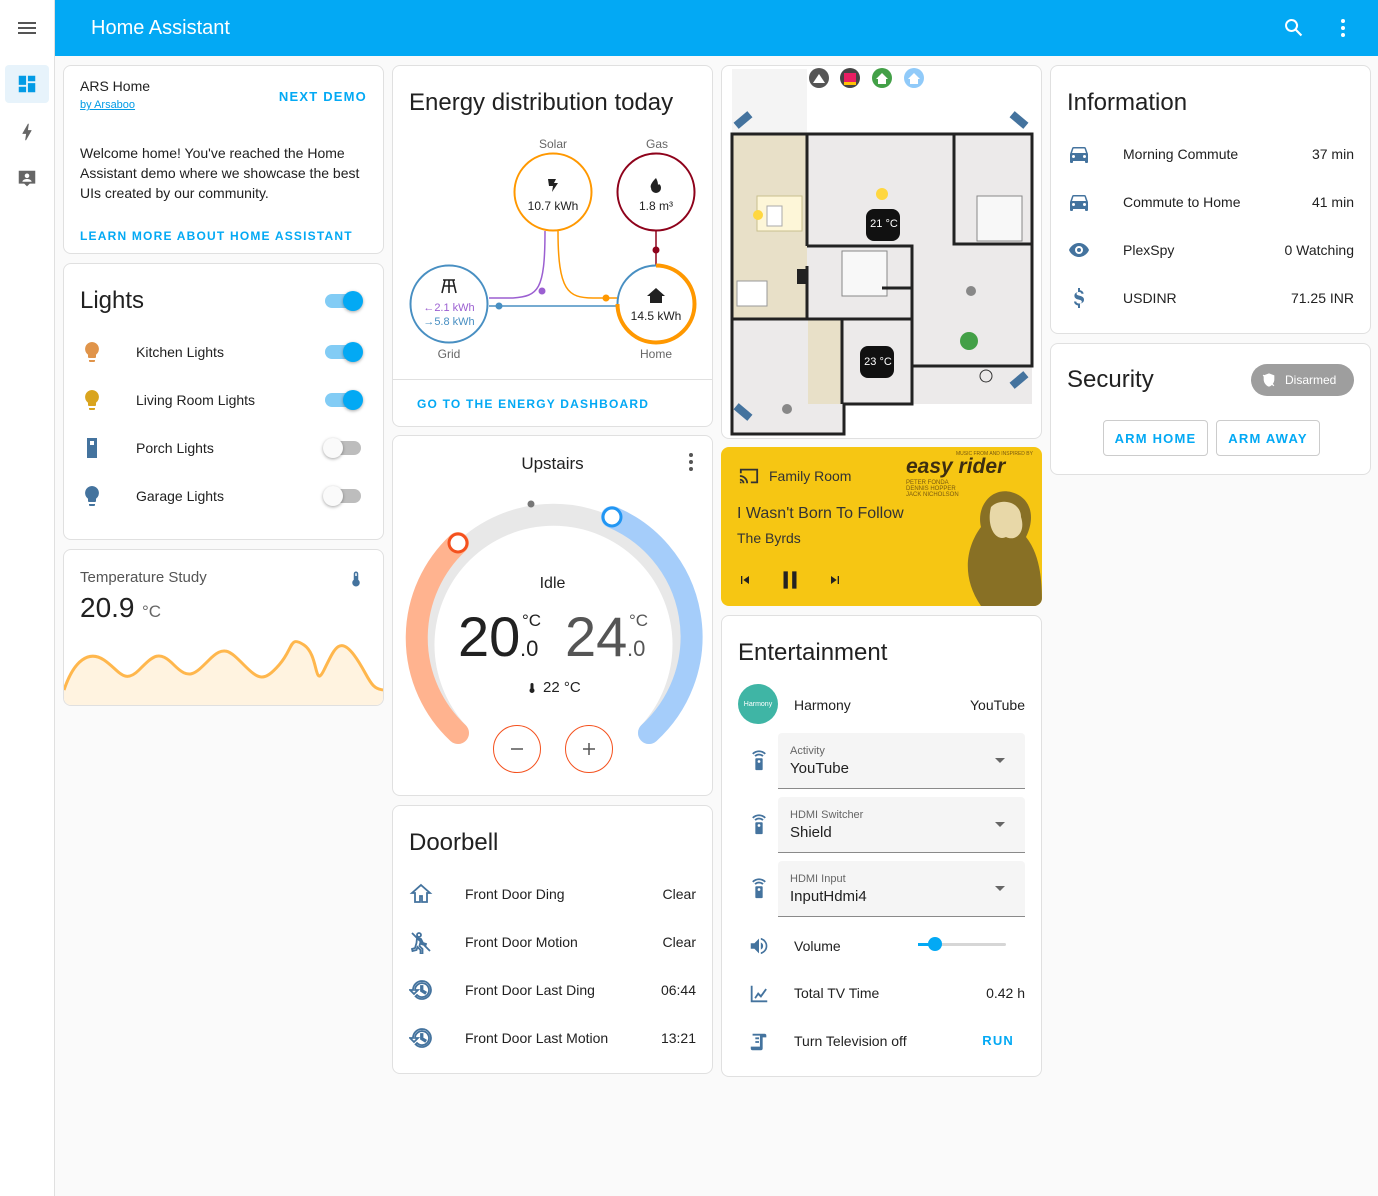 The image size is (1378, 1196). What do you see at coordinates (1322, 298) in the screenshot?
I see `information-entity-value: 71.25 INR` at bounding box center [1322, 298].